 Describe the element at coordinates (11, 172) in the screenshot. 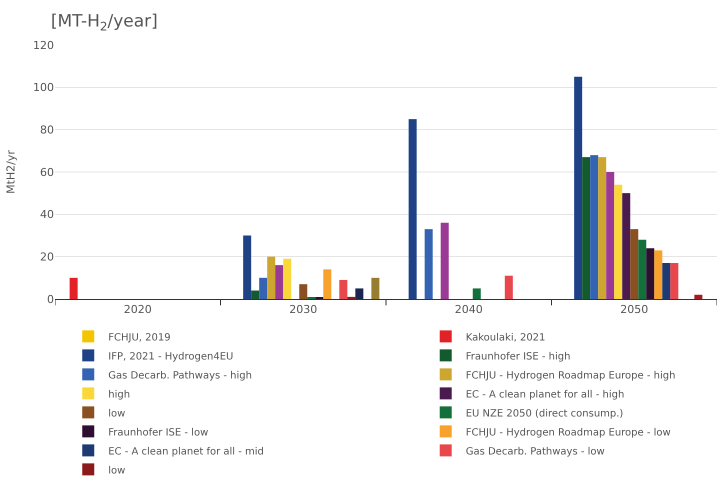

I see `y-axis-title: MtH2/yr` at that location.